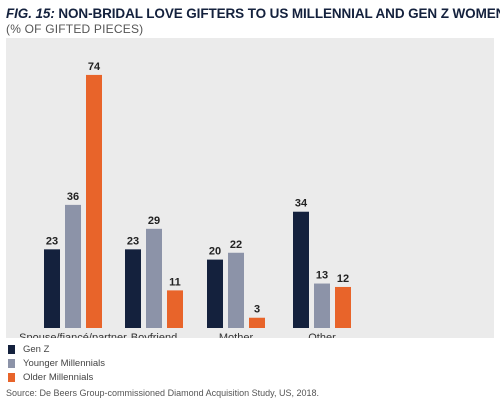  Describe the element at coordinates (154, 221) in the screenshot. I see `value-label-boyfriend-younger-millennials: 29` at that location.